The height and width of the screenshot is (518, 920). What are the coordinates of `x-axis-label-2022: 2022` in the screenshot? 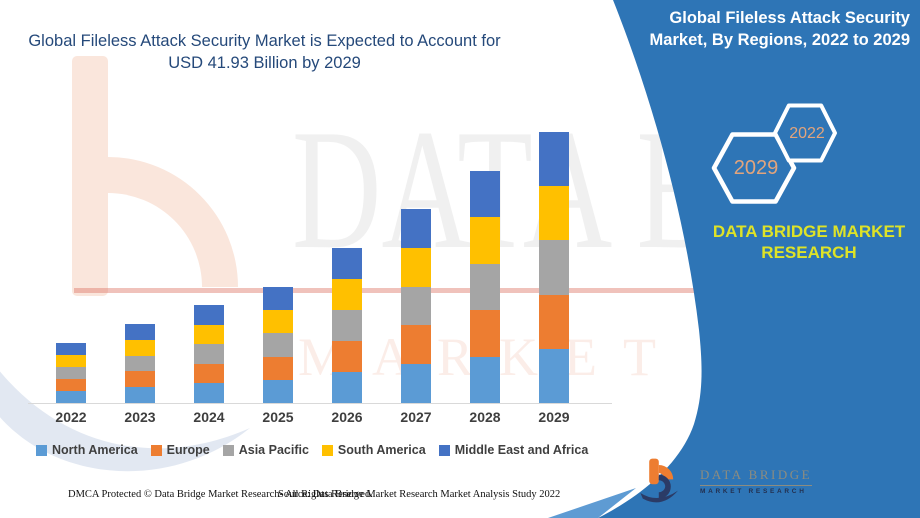 It's located at (71, 417).